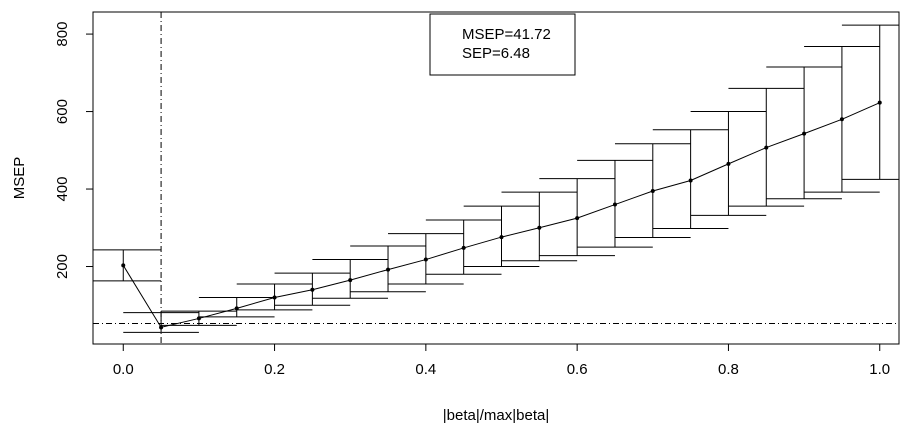  What do you see at coordinates (728, 369) in the screenshot?
I see `x-tick-label: 0.8` at bounding box center [728, 369].